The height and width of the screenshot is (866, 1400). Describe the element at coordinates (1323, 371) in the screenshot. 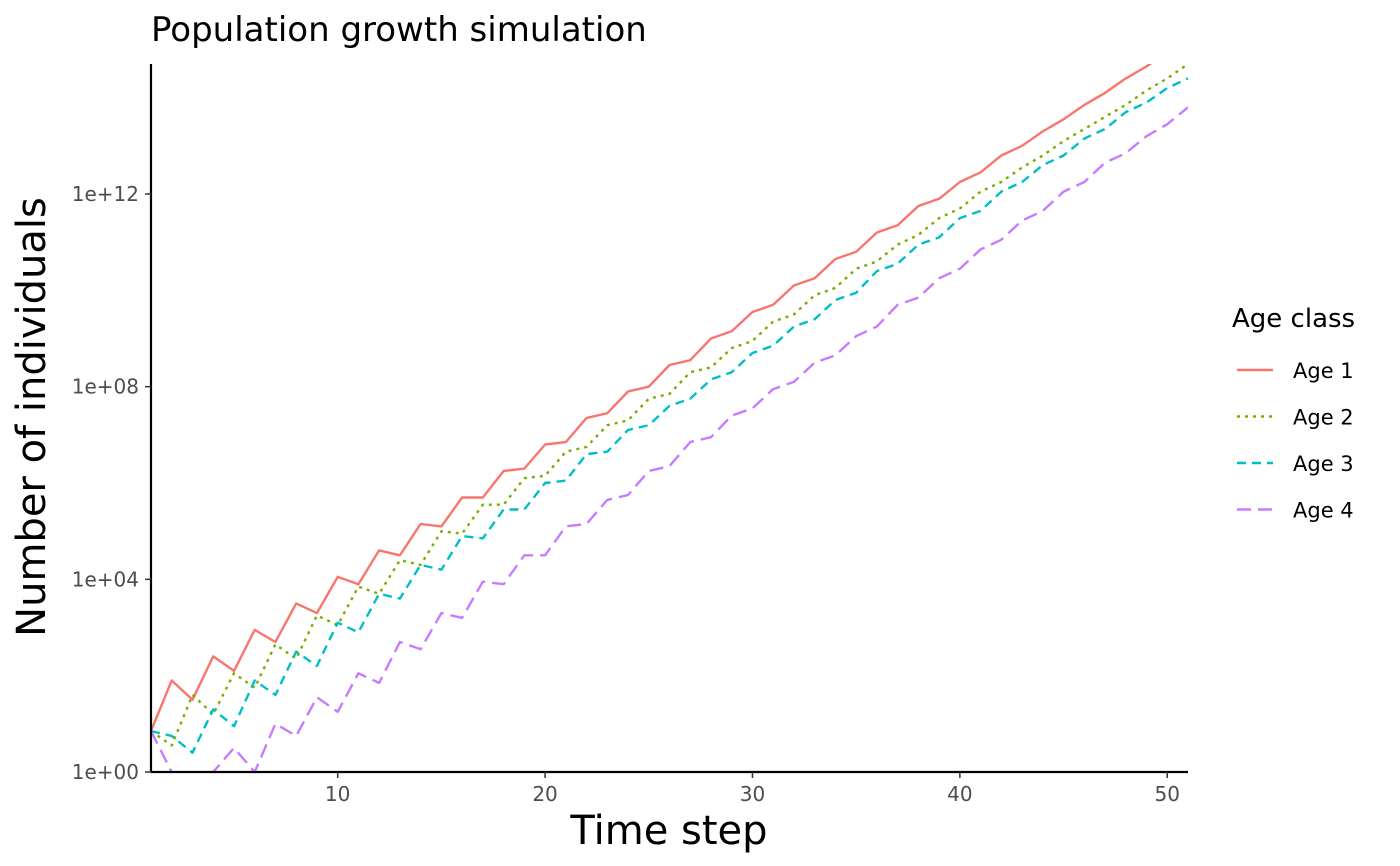

I see `legend-label-1: Age 1` at that location.